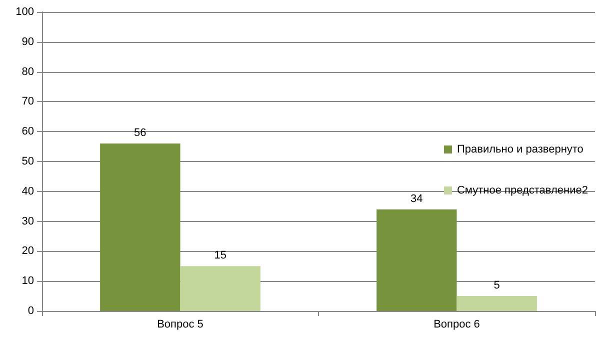 The image size is (605, 340). Describe the element at coordinates (520, 150) in the screenshot. I see `legend-label: Правильно и развернуто` at that location.